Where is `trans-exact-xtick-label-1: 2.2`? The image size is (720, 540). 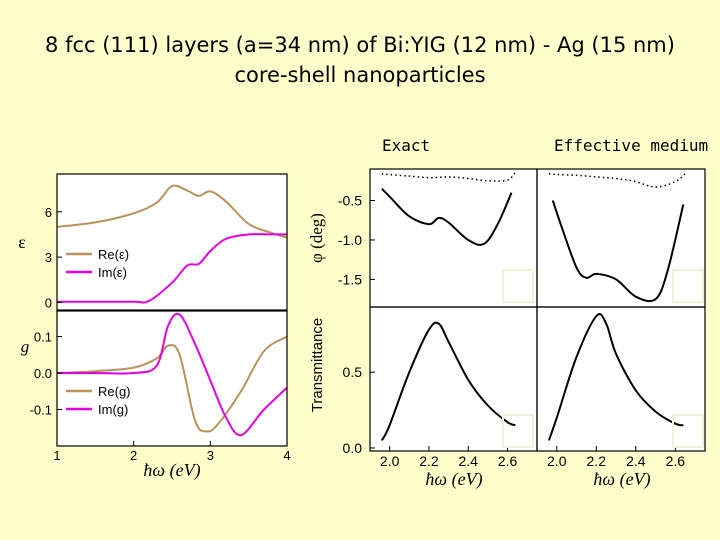
trans-exact-xtick-label-1: 2.2 is located at coordinates (429, 461).